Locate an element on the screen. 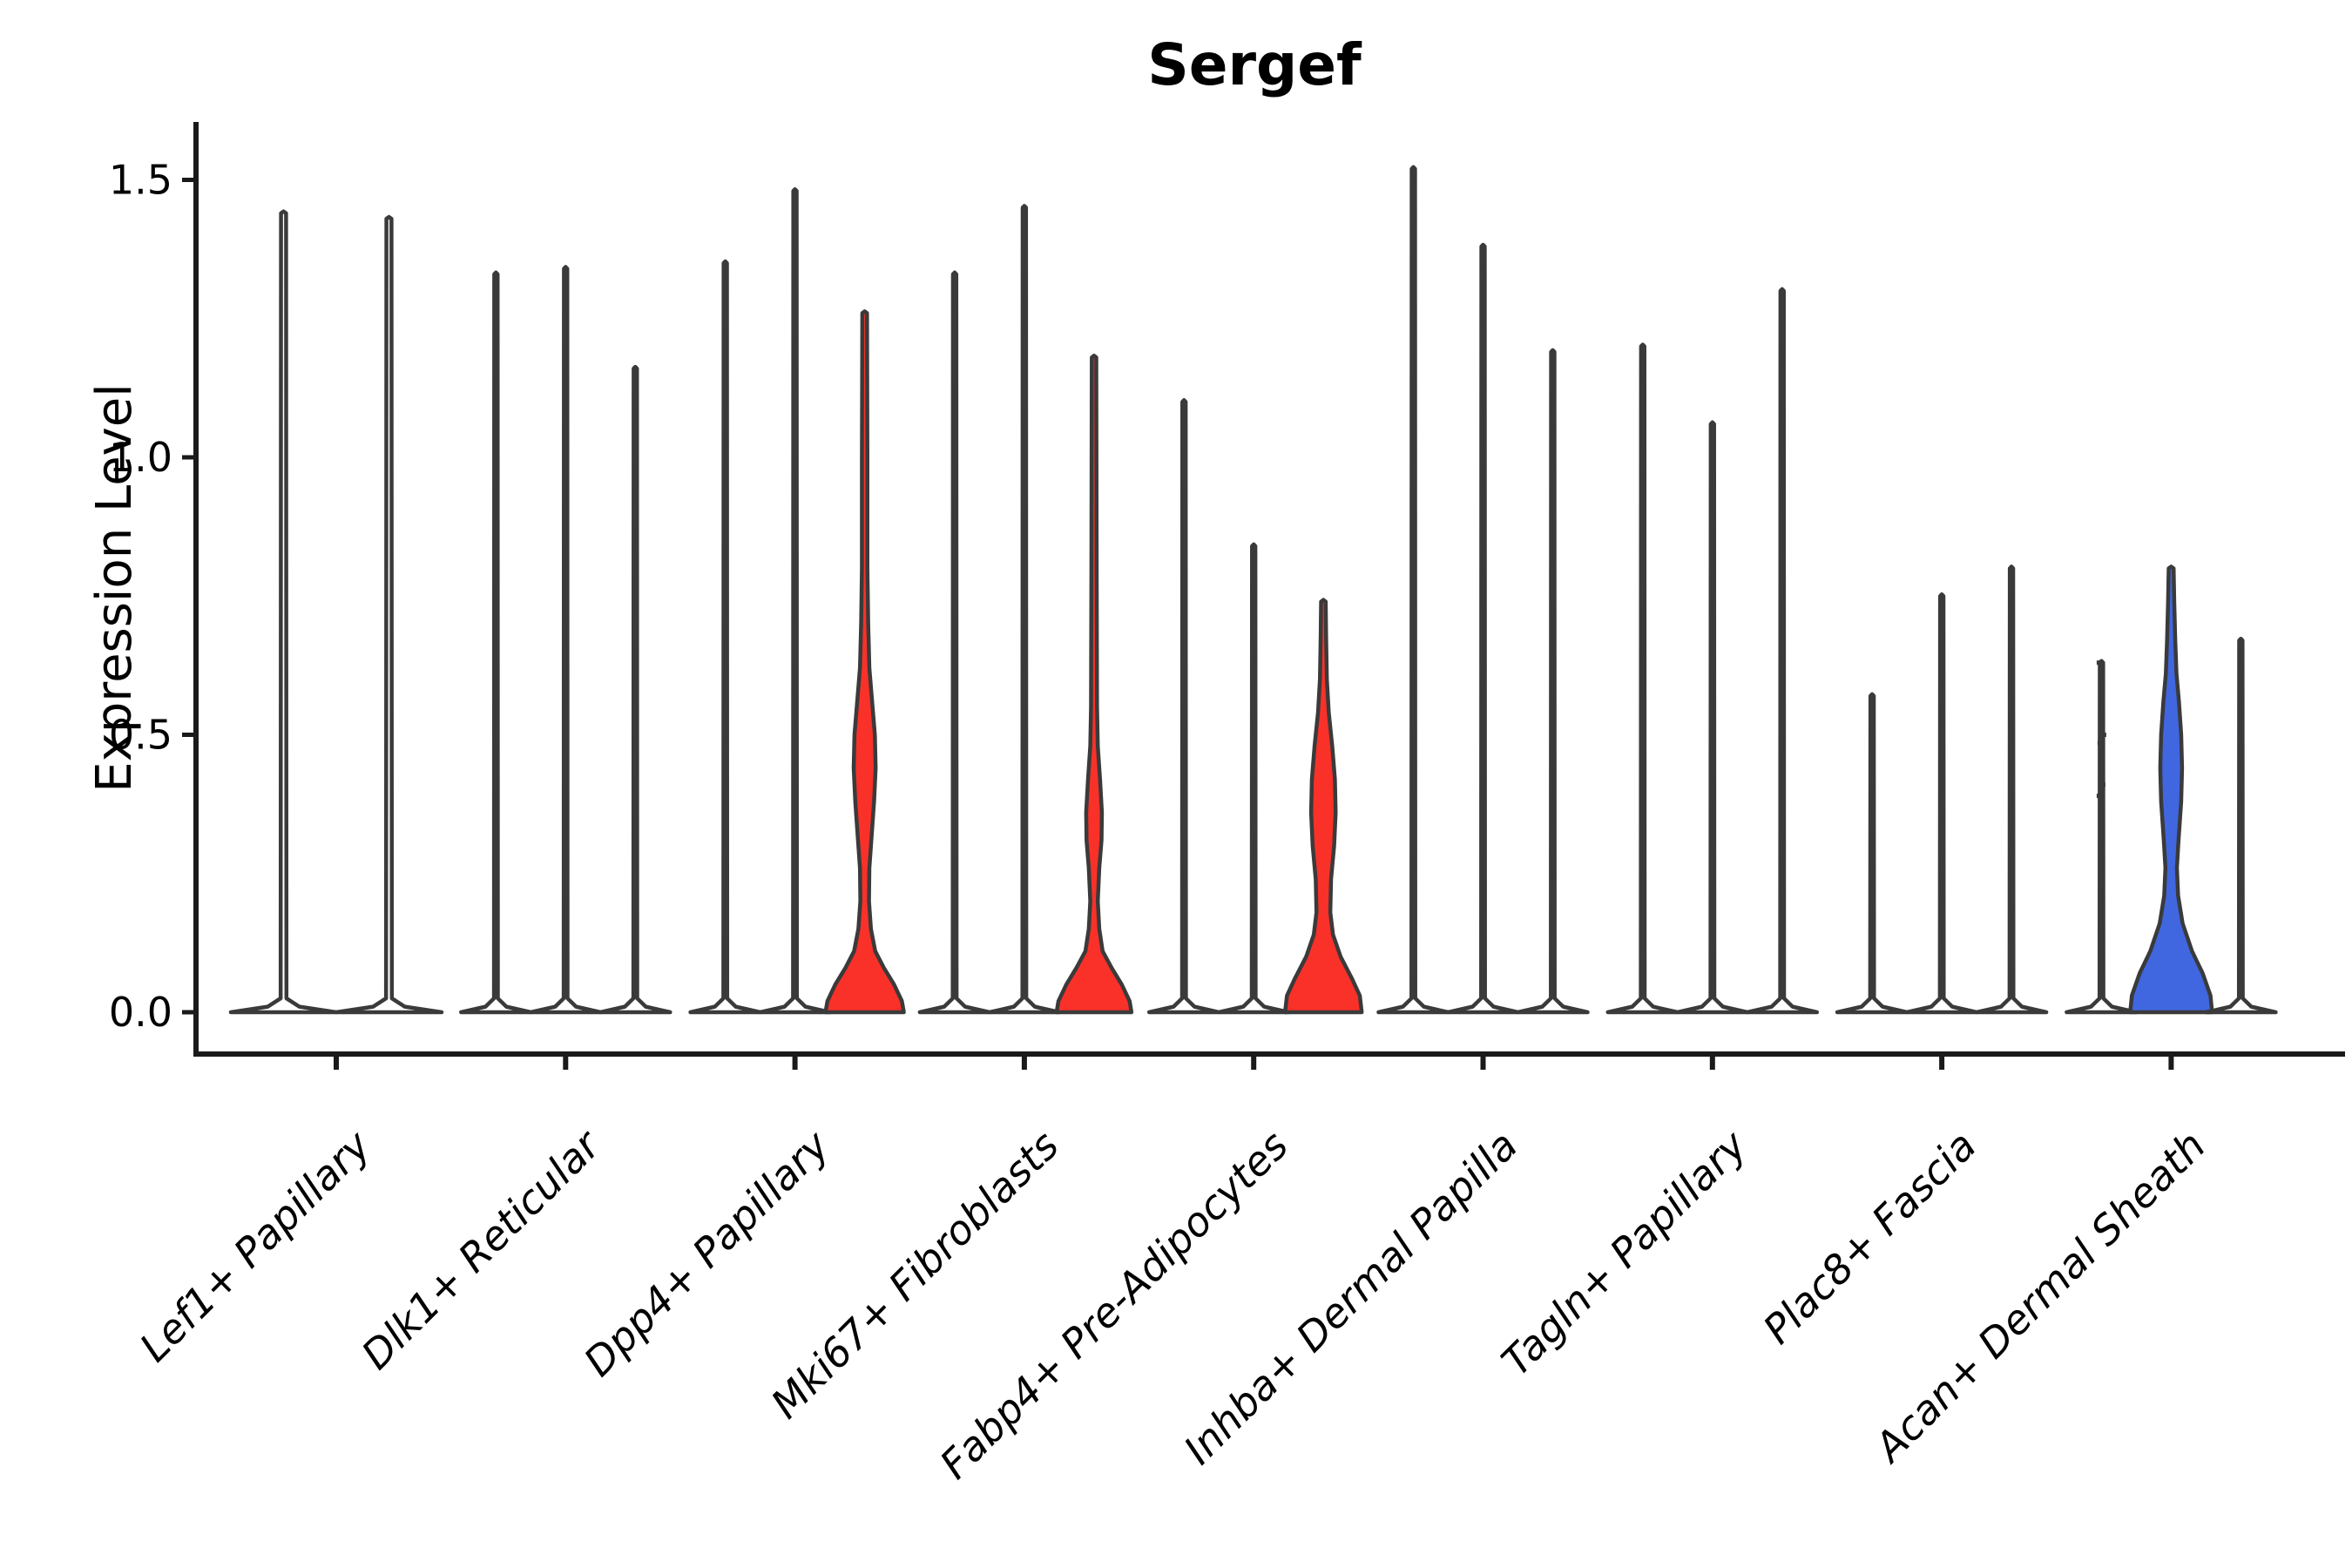  x-tick-label: Plac8+ Fascia is located at coordinates (1869, 1237).